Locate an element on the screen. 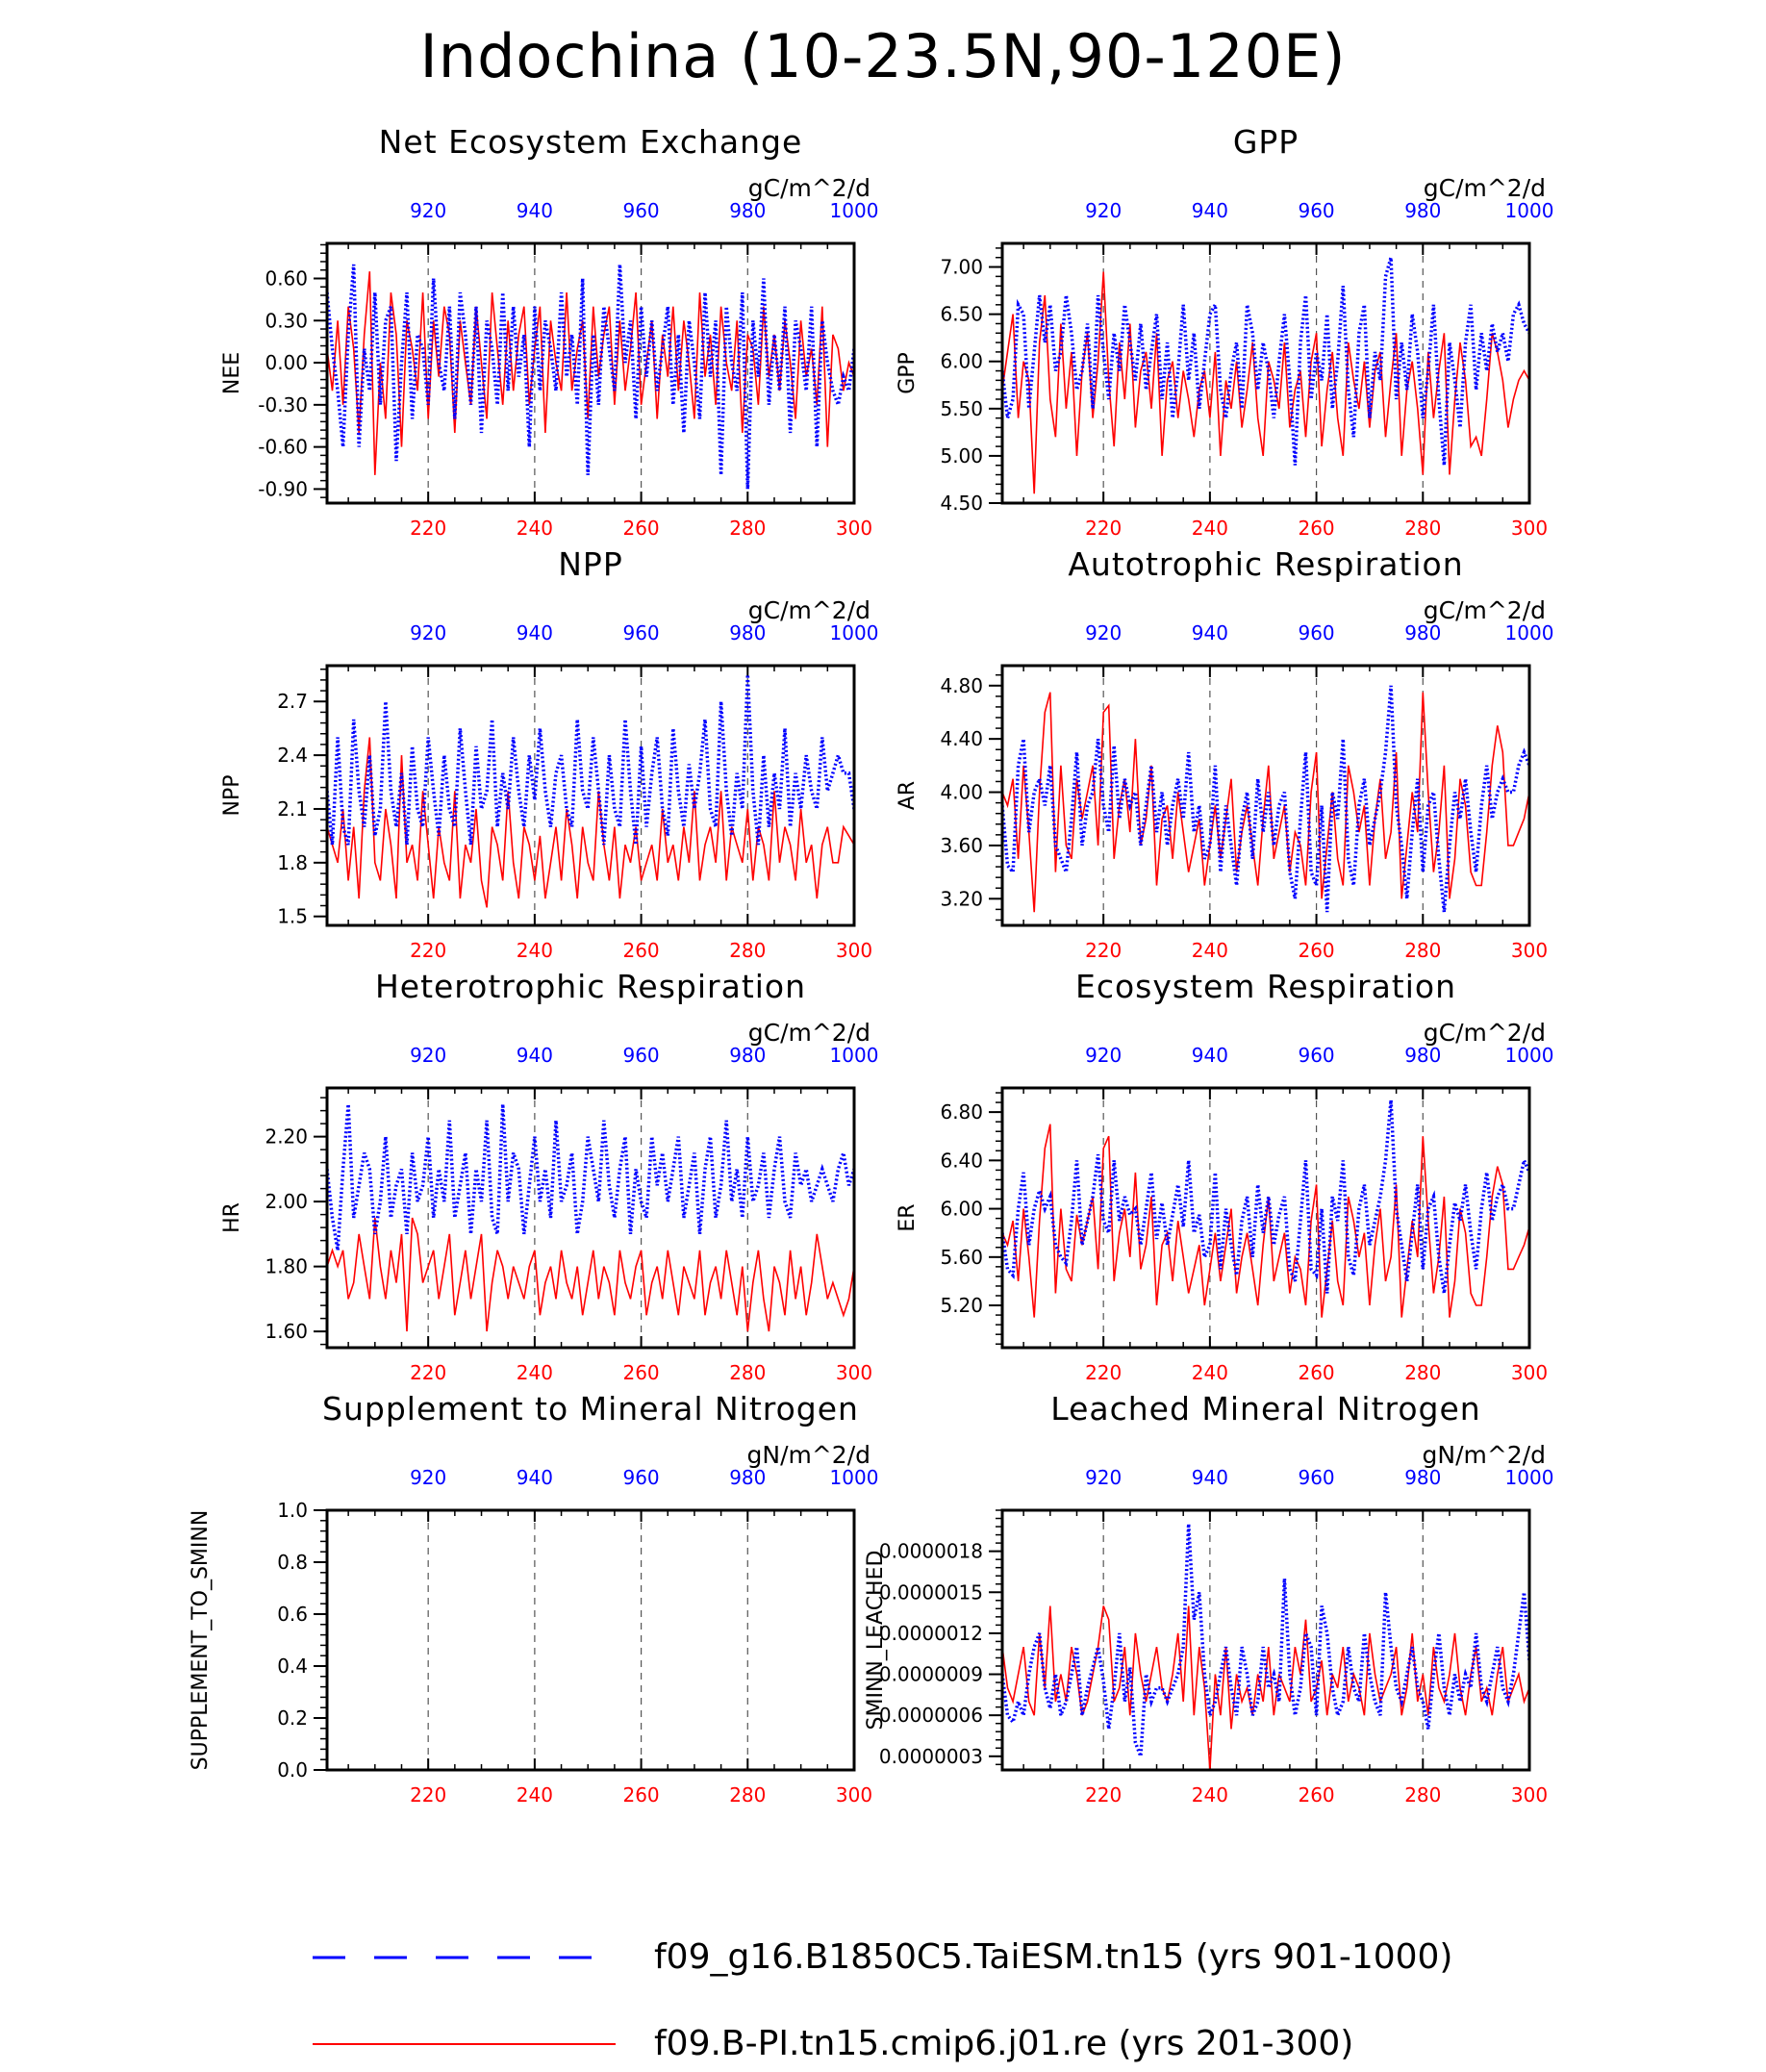 The width and height of the screenshot is (1766, 2072). y-tick-label: 3.20 is located at coordinates (961, 898).